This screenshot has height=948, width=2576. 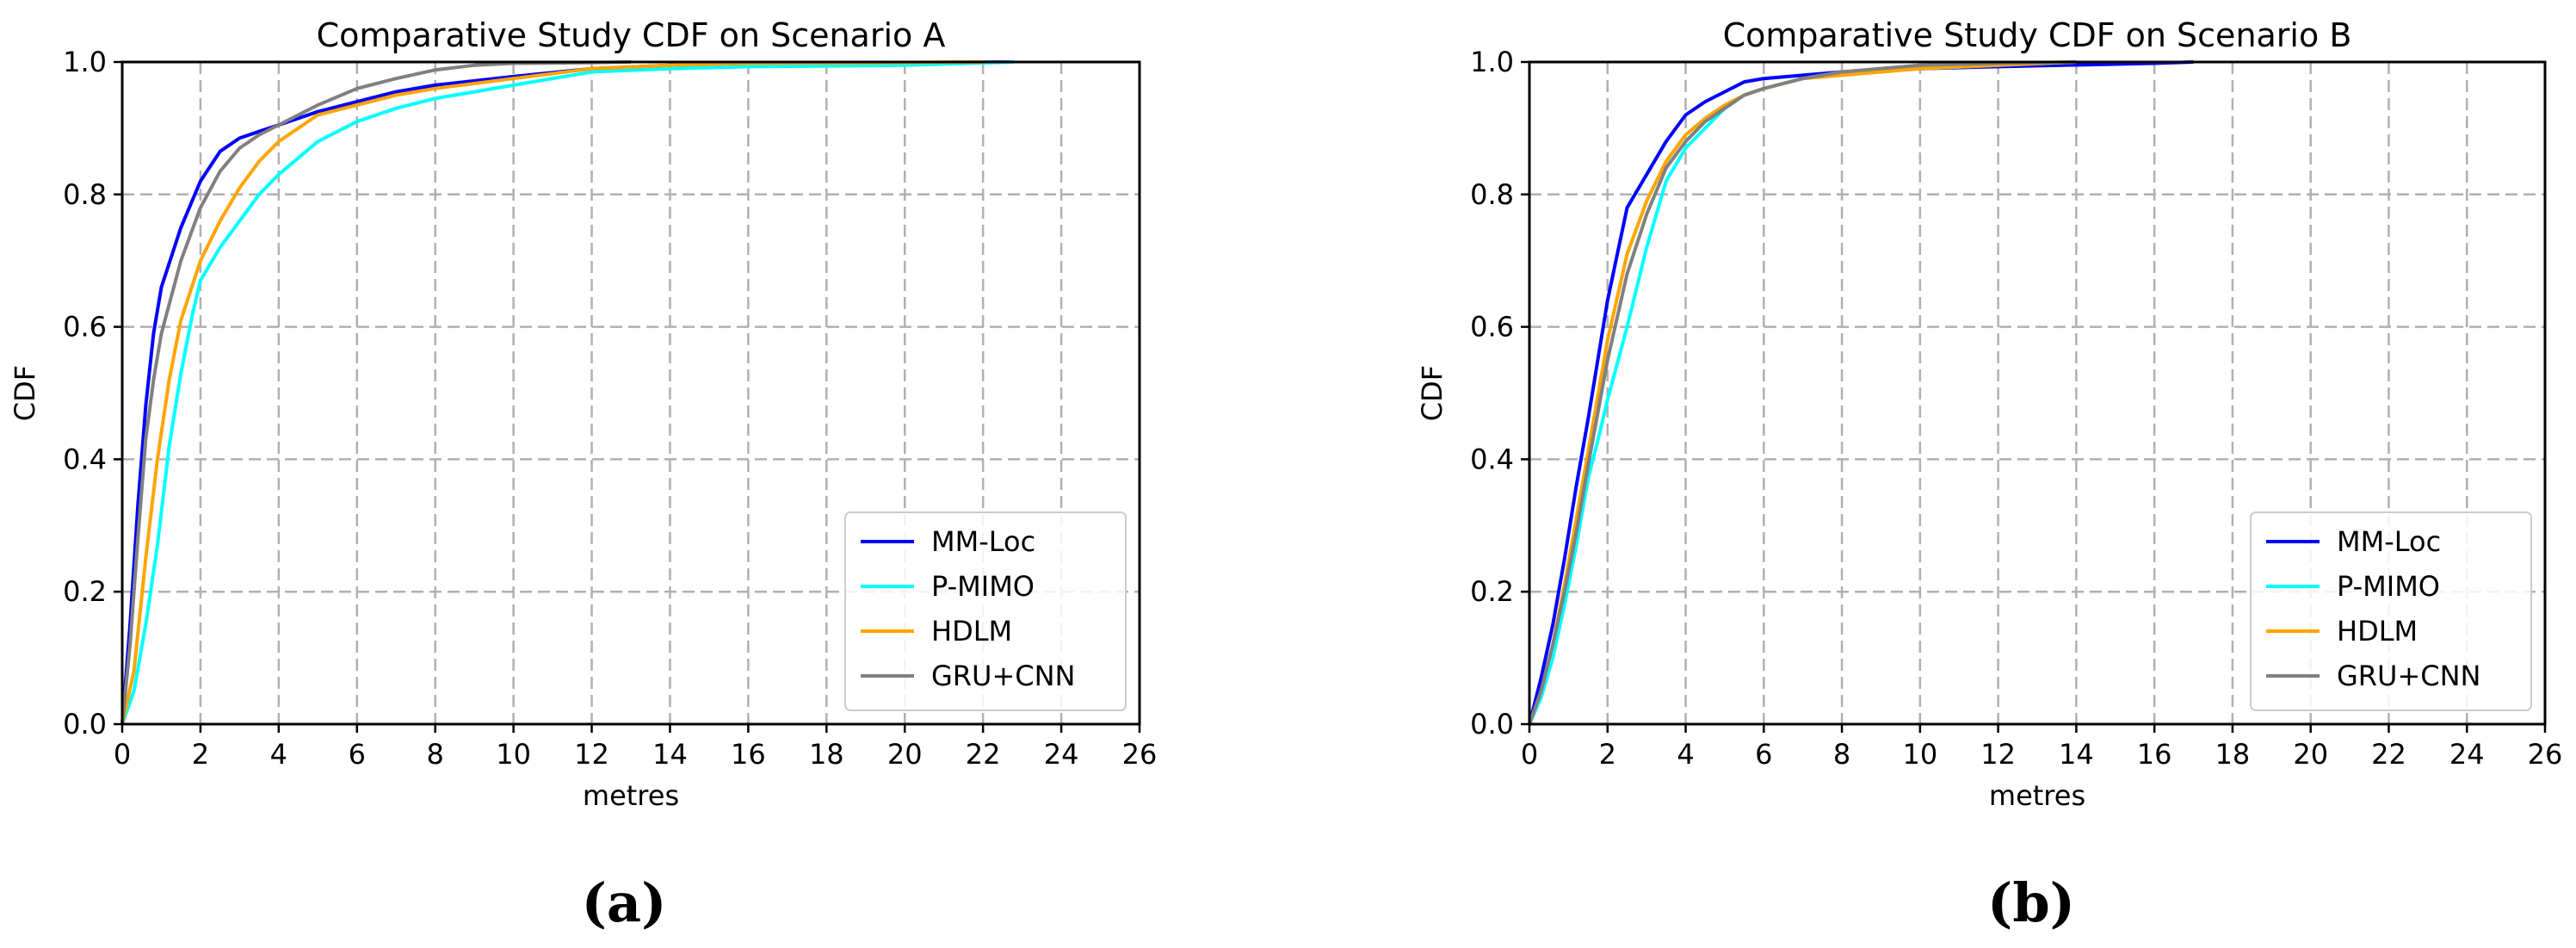 I want to click on series-line-p-mimo, so click(x=1802, y=392).